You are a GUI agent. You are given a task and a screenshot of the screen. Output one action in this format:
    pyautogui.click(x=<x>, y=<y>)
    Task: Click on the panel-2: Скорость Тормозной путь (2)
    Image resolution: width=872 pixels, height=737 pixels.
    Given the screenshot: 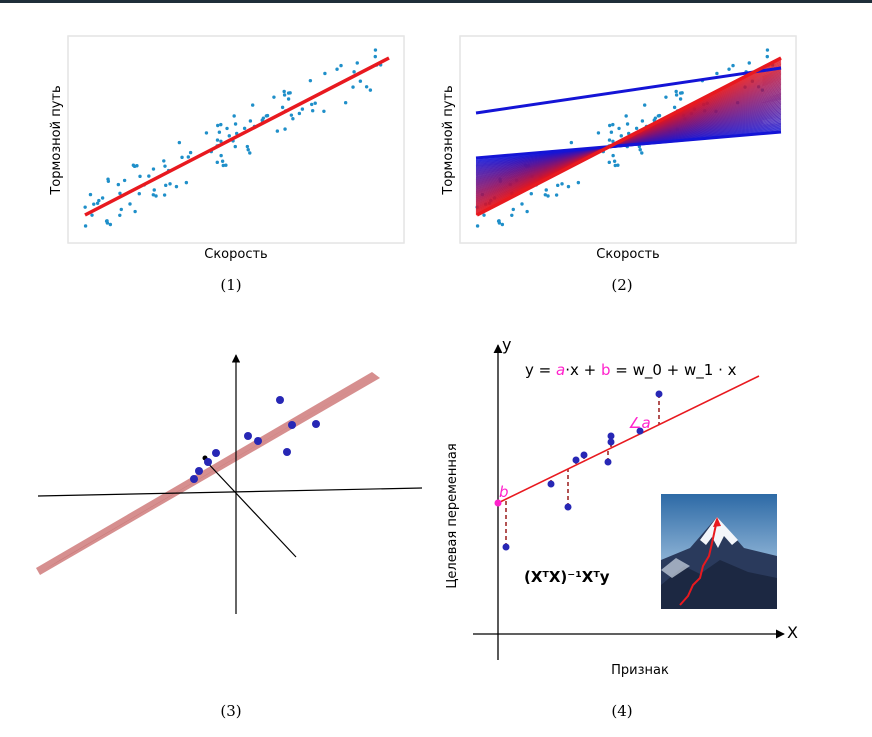 What is the action you would take?
    pyautogui.click(x=619, y=164)
    